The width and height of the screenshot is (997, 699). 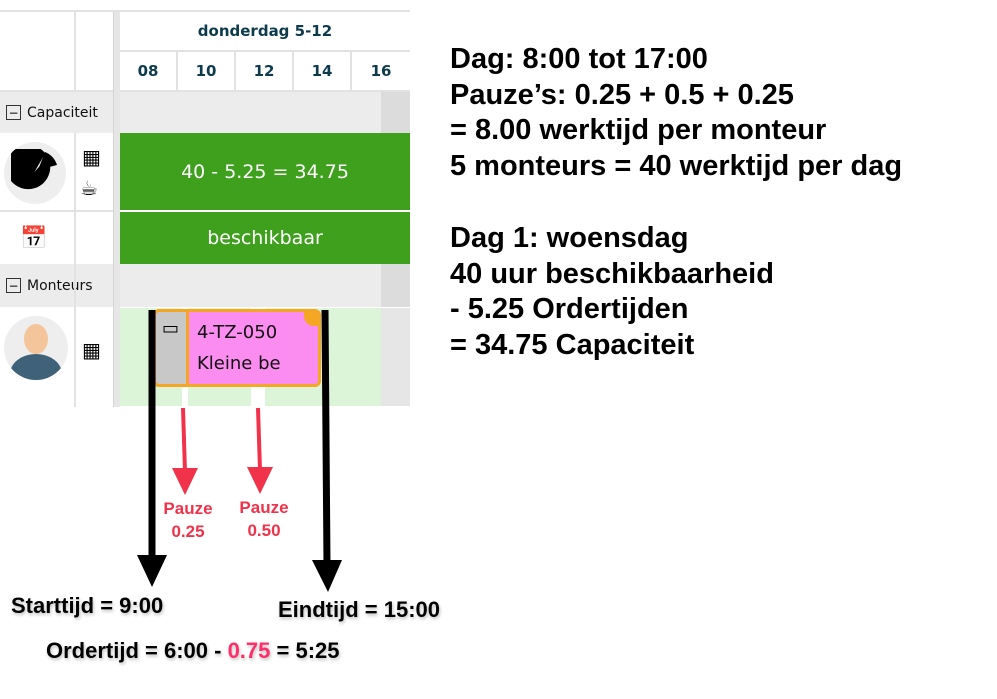 I want to click on coffee-cup-icon: ☕, so click(x=89, y=188).